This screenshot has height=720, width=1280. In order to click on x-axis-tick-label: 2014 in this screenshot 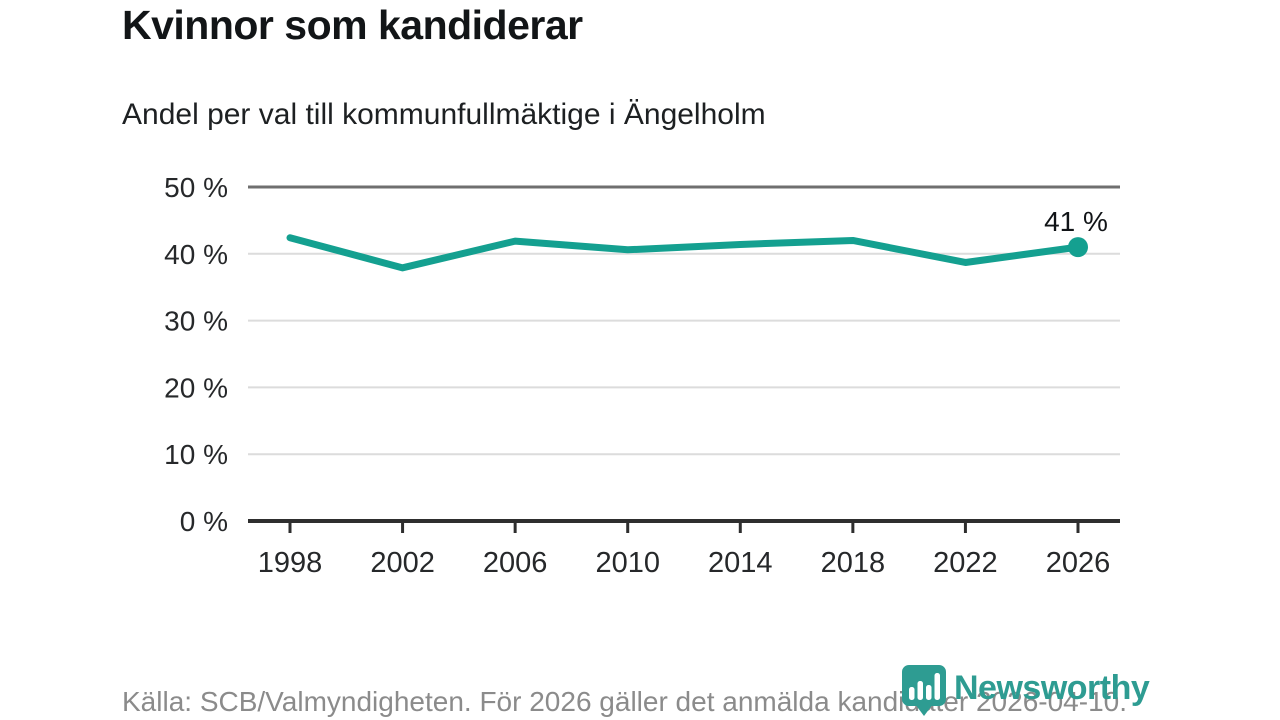, I will do `click(740, 563)`.